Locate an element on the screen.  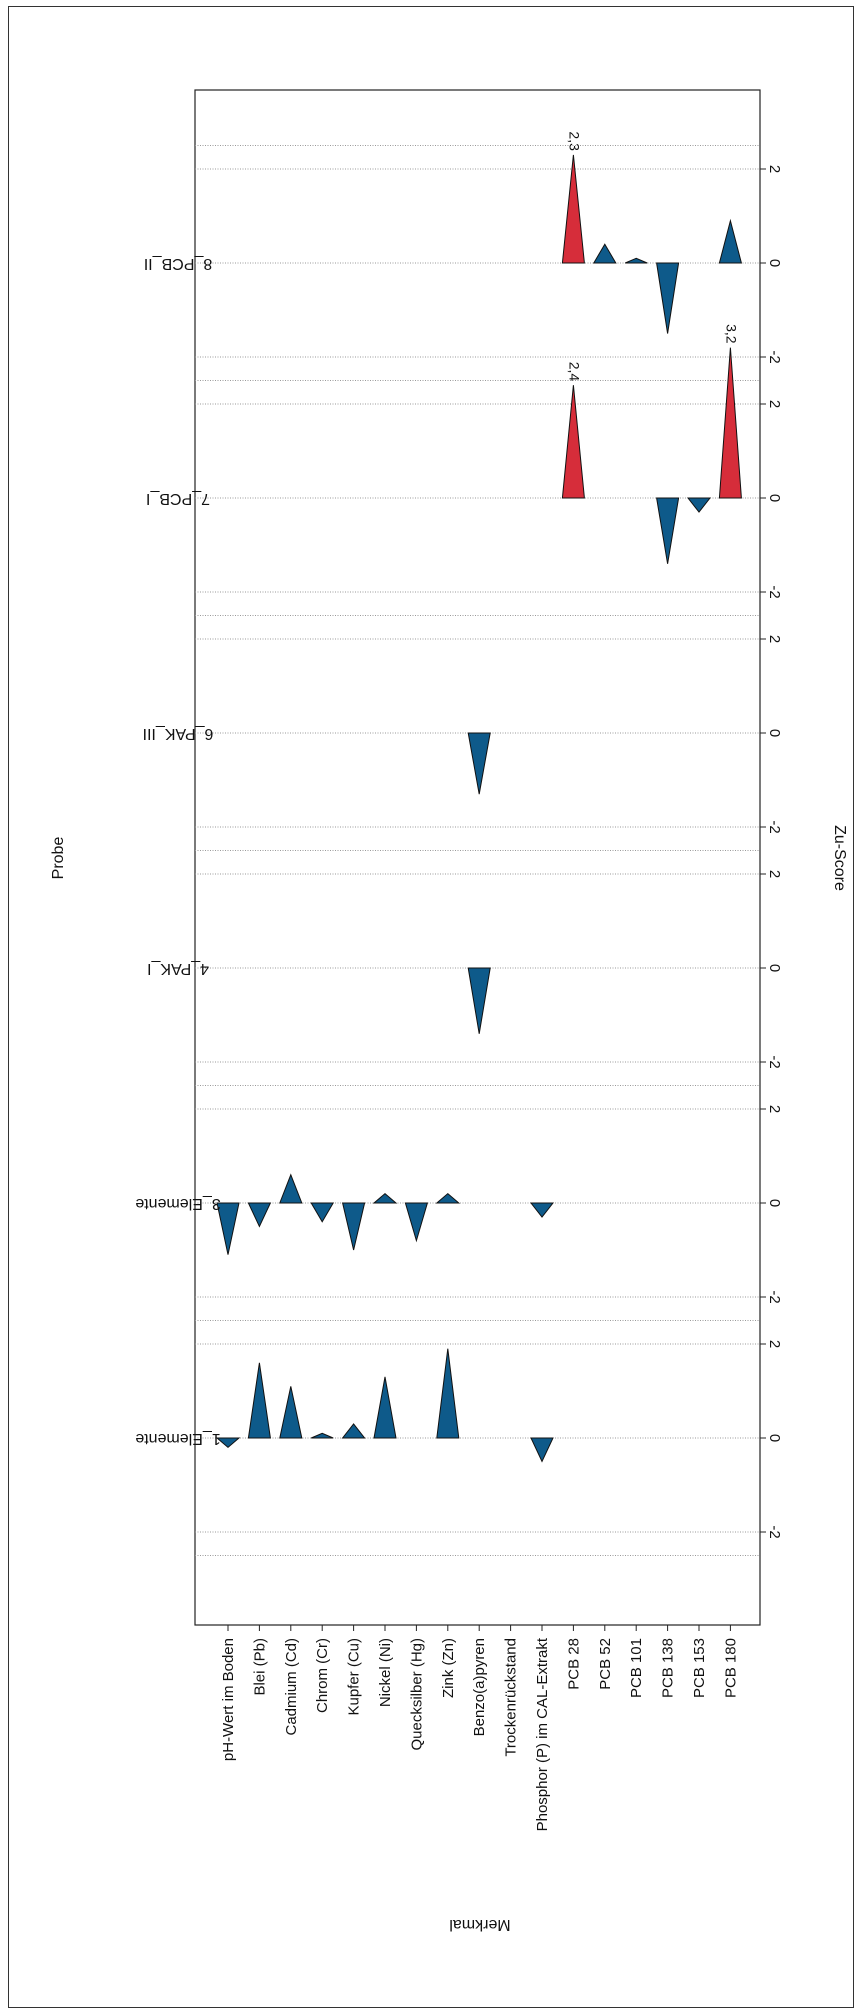
category-label: Benzo(a)pyren is located at coordinates (479, 1687).